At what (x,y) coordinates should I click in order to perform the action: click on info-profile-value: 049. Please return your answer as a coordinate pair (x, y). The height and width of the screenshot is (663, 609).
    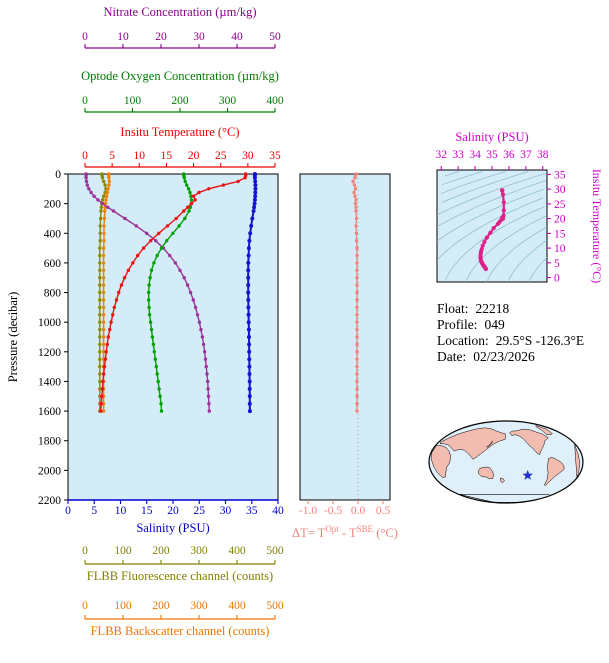
    Looking at the image, I should click on (494, 324).